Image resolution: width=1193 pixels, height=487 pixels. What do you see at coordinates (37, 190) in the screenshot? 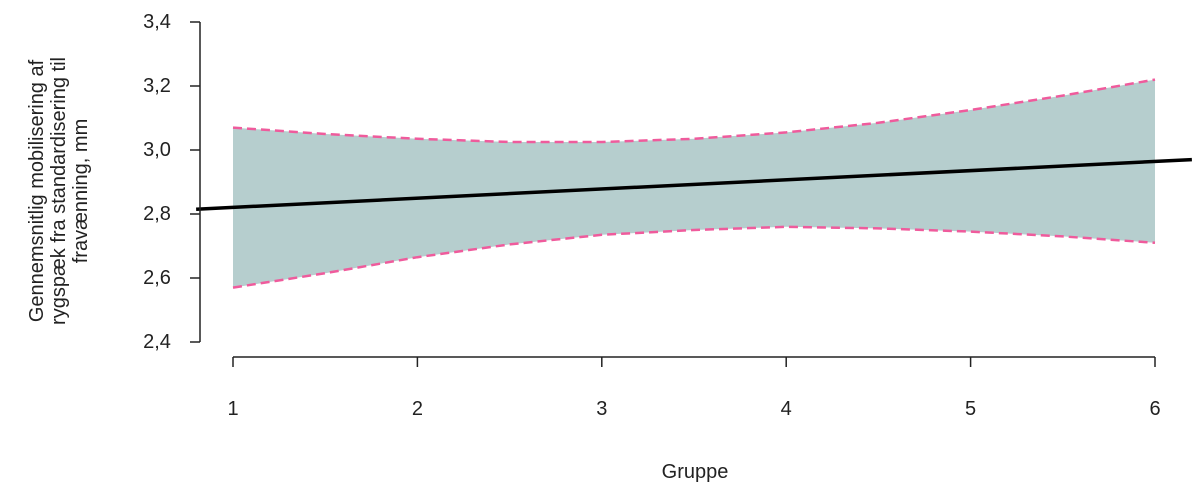
I see `y-axis-title-line: Gennemsnitlig mobilisering af` at bounding box center [37, 190].